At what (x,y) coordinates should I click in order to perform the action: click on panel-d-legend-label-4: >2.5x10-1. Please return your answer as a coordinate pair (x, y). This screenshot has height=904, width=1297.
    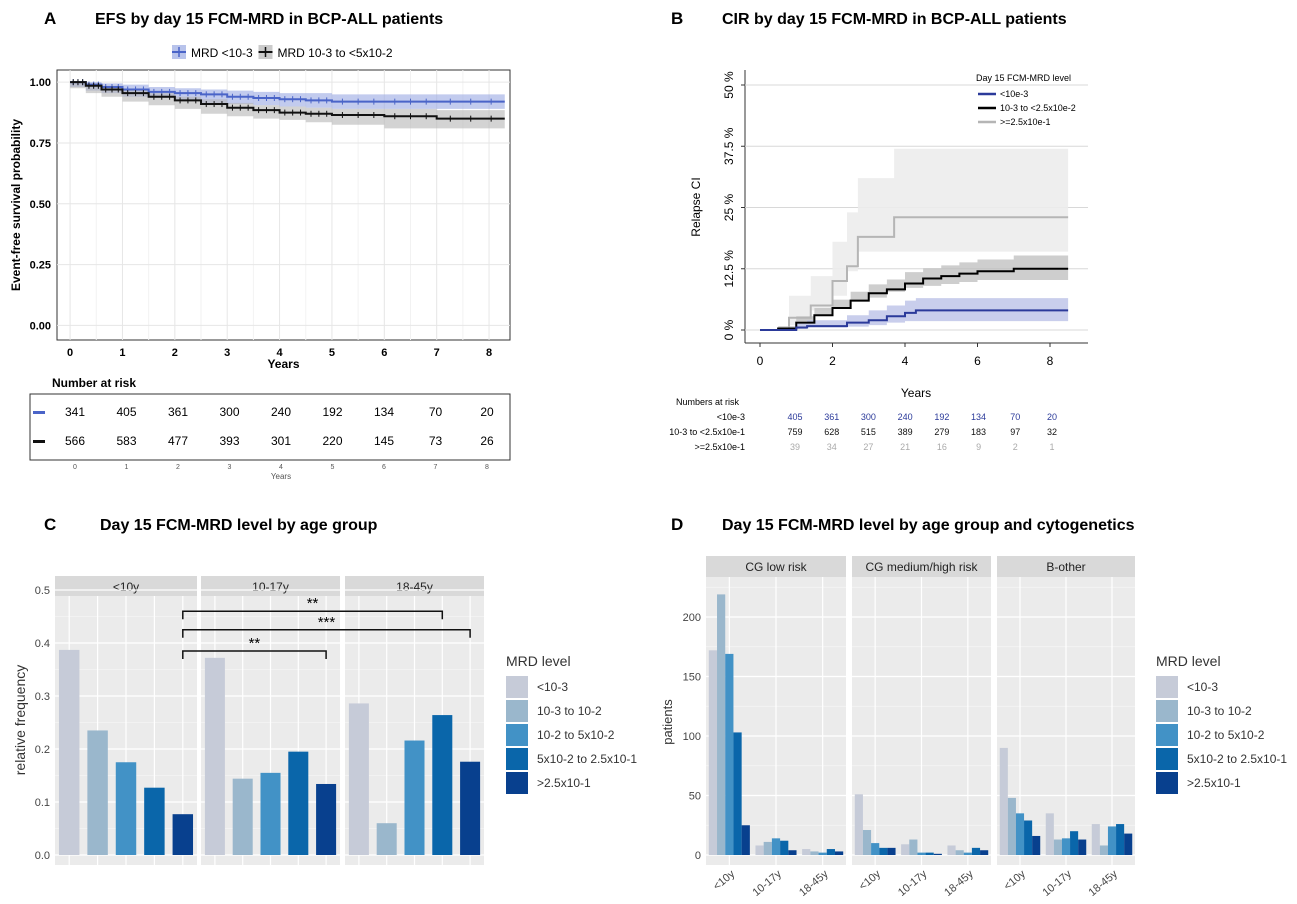
    Looking at the image, I should click on (1214, 783).